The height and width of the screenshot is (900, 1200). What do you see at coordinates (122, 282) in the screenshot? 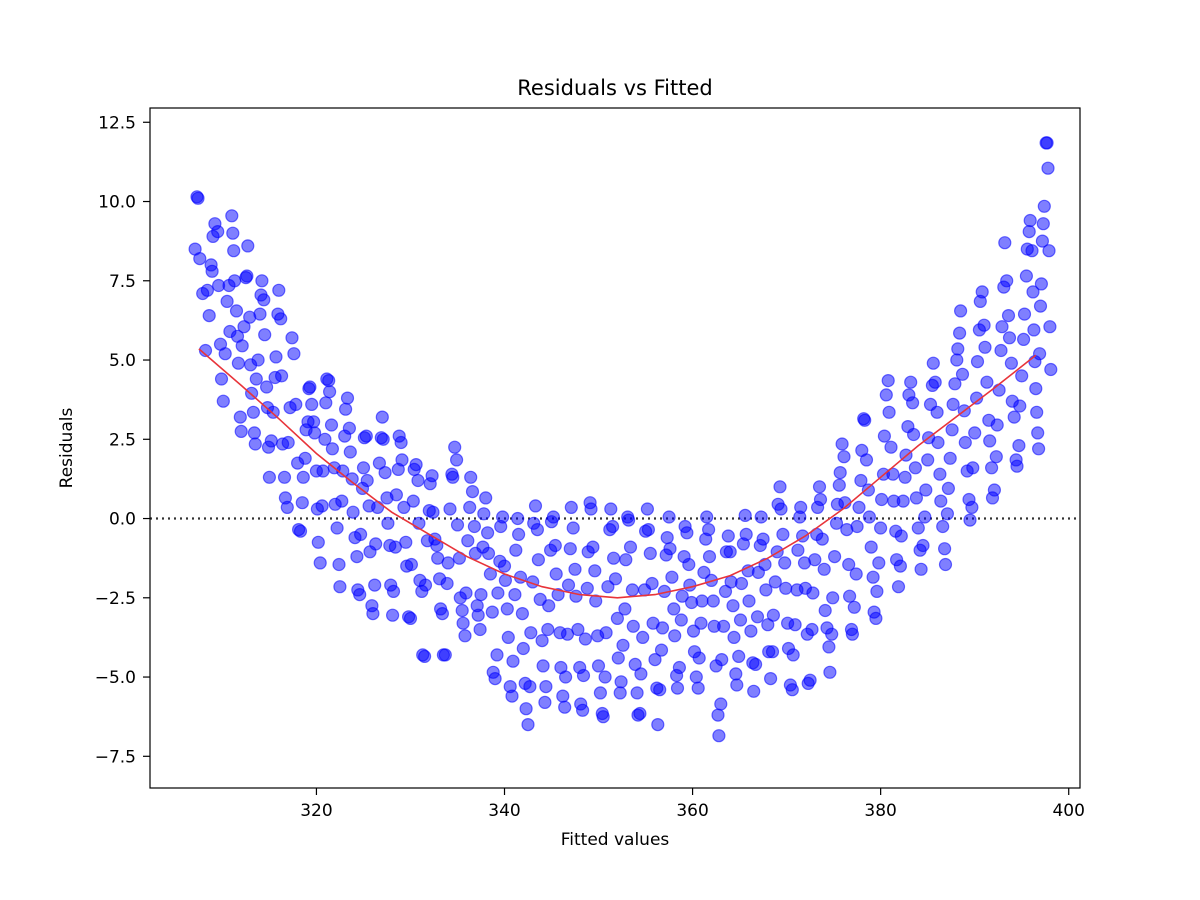
I see `y-tick-label: 7.5` at bounding box center [122, 282].